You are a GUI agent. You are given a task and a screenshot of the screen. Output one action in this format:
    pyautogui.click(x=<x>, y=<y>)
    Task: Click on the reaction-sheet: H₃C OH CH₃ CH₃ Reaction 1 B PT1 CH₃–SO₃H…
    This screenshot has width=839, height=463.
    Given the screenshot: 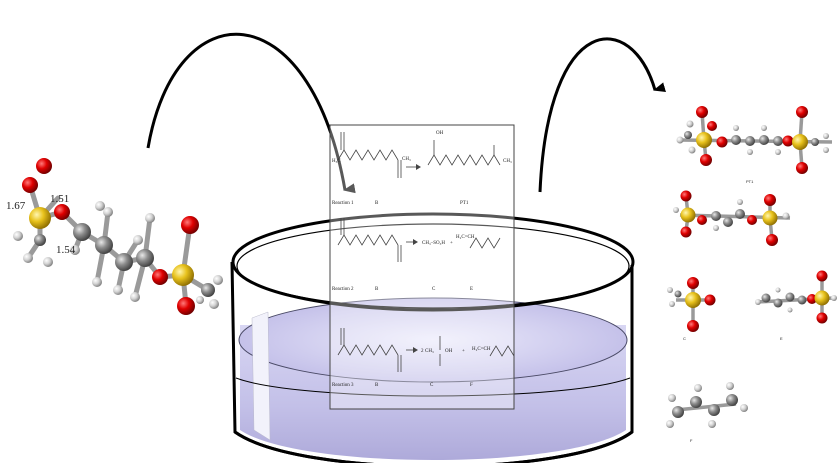 What is the action you would take?
    pyautogui.click(x=422, y=267)
    